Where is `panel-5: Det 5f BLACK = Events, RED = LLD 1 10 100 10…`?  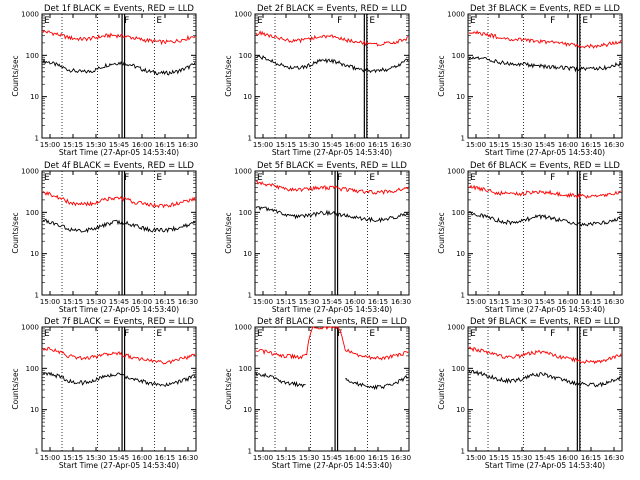 panel-5: Det 5f BLACK = Events, RED = LLD 1 10 100 10… is located at coordinates (317, 237).